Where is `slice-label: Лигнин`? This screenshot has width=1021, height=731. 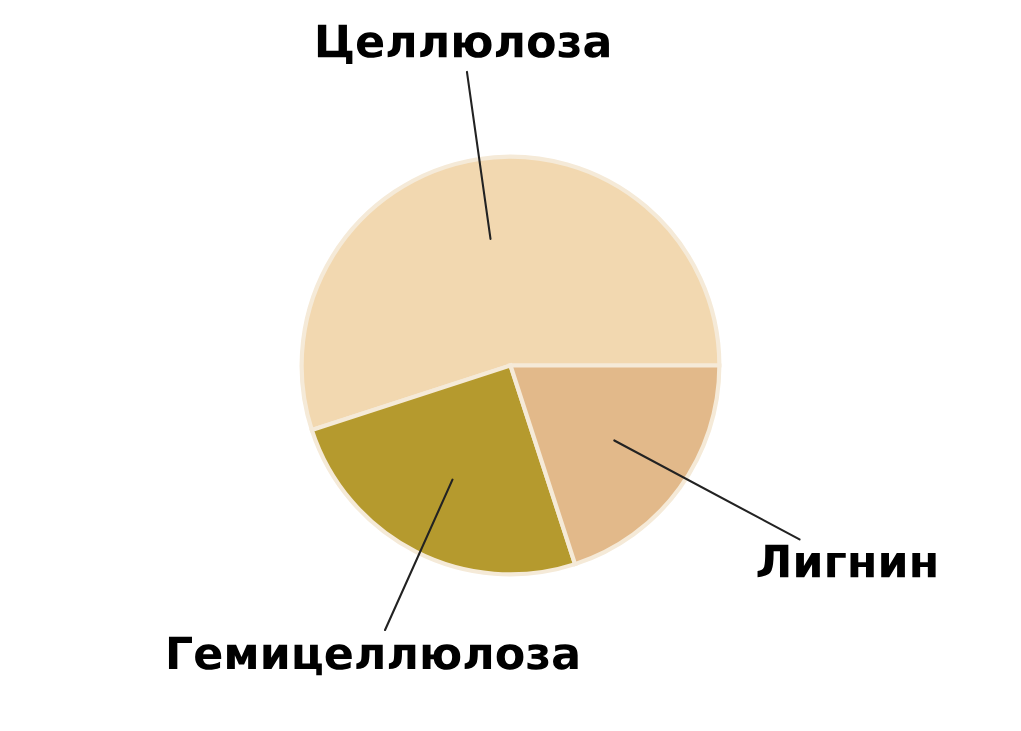 slice-label: Лигнин is located at coordinates (846, 561).